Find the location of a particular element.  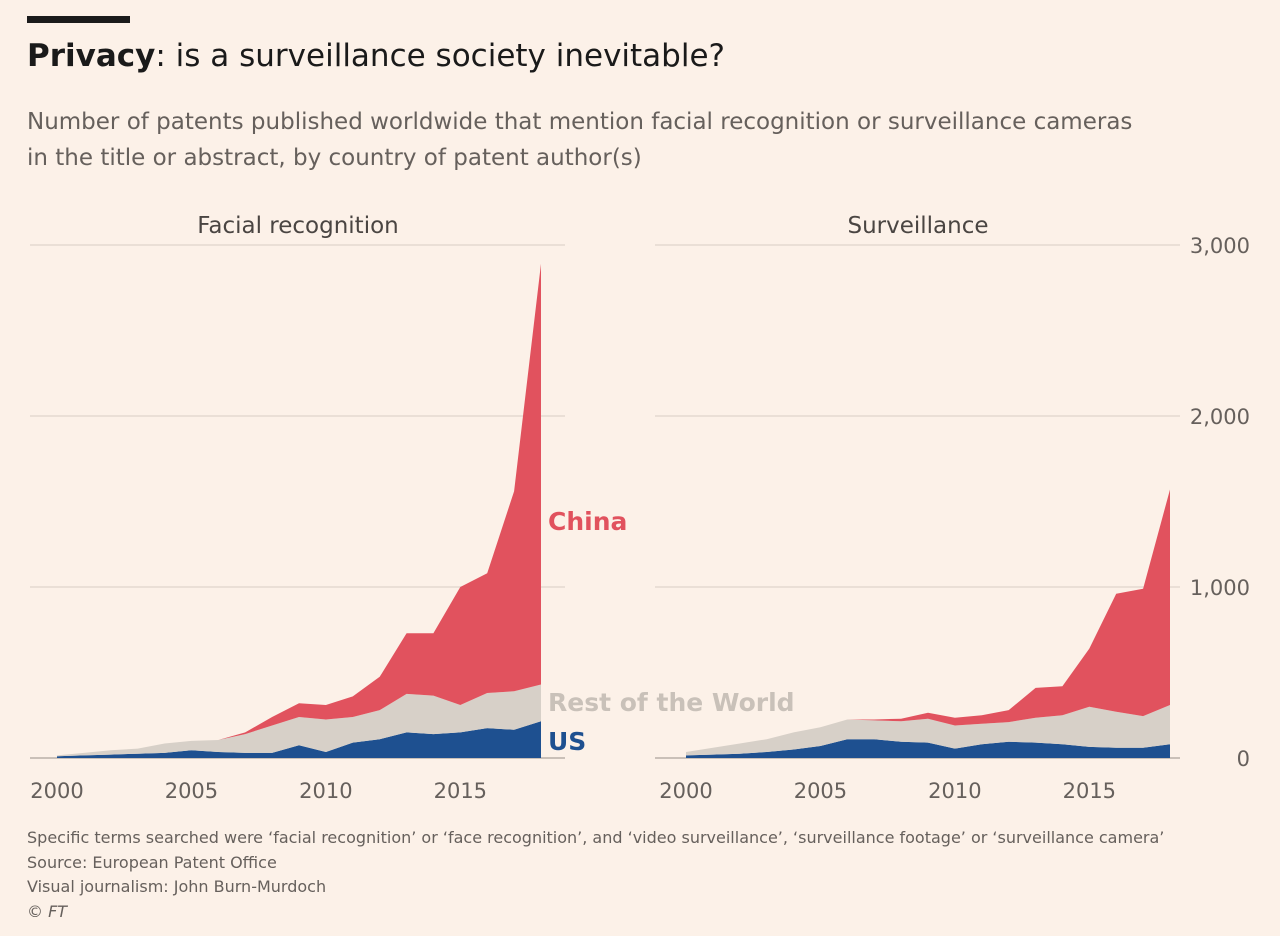

footer-source: Source: European Patent Office is located at coordinates (152, 862).